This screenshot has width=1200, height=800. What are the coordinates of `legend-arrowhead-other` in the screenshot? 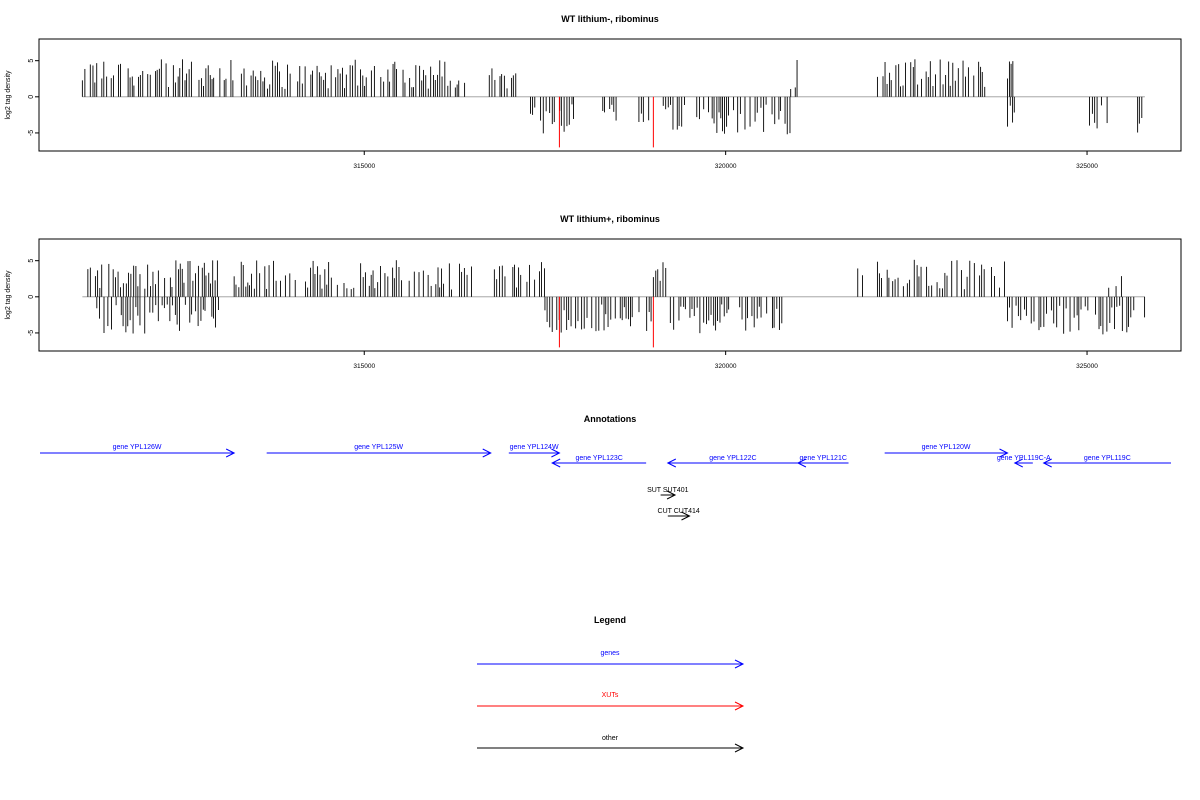 It's located at (739, 748).